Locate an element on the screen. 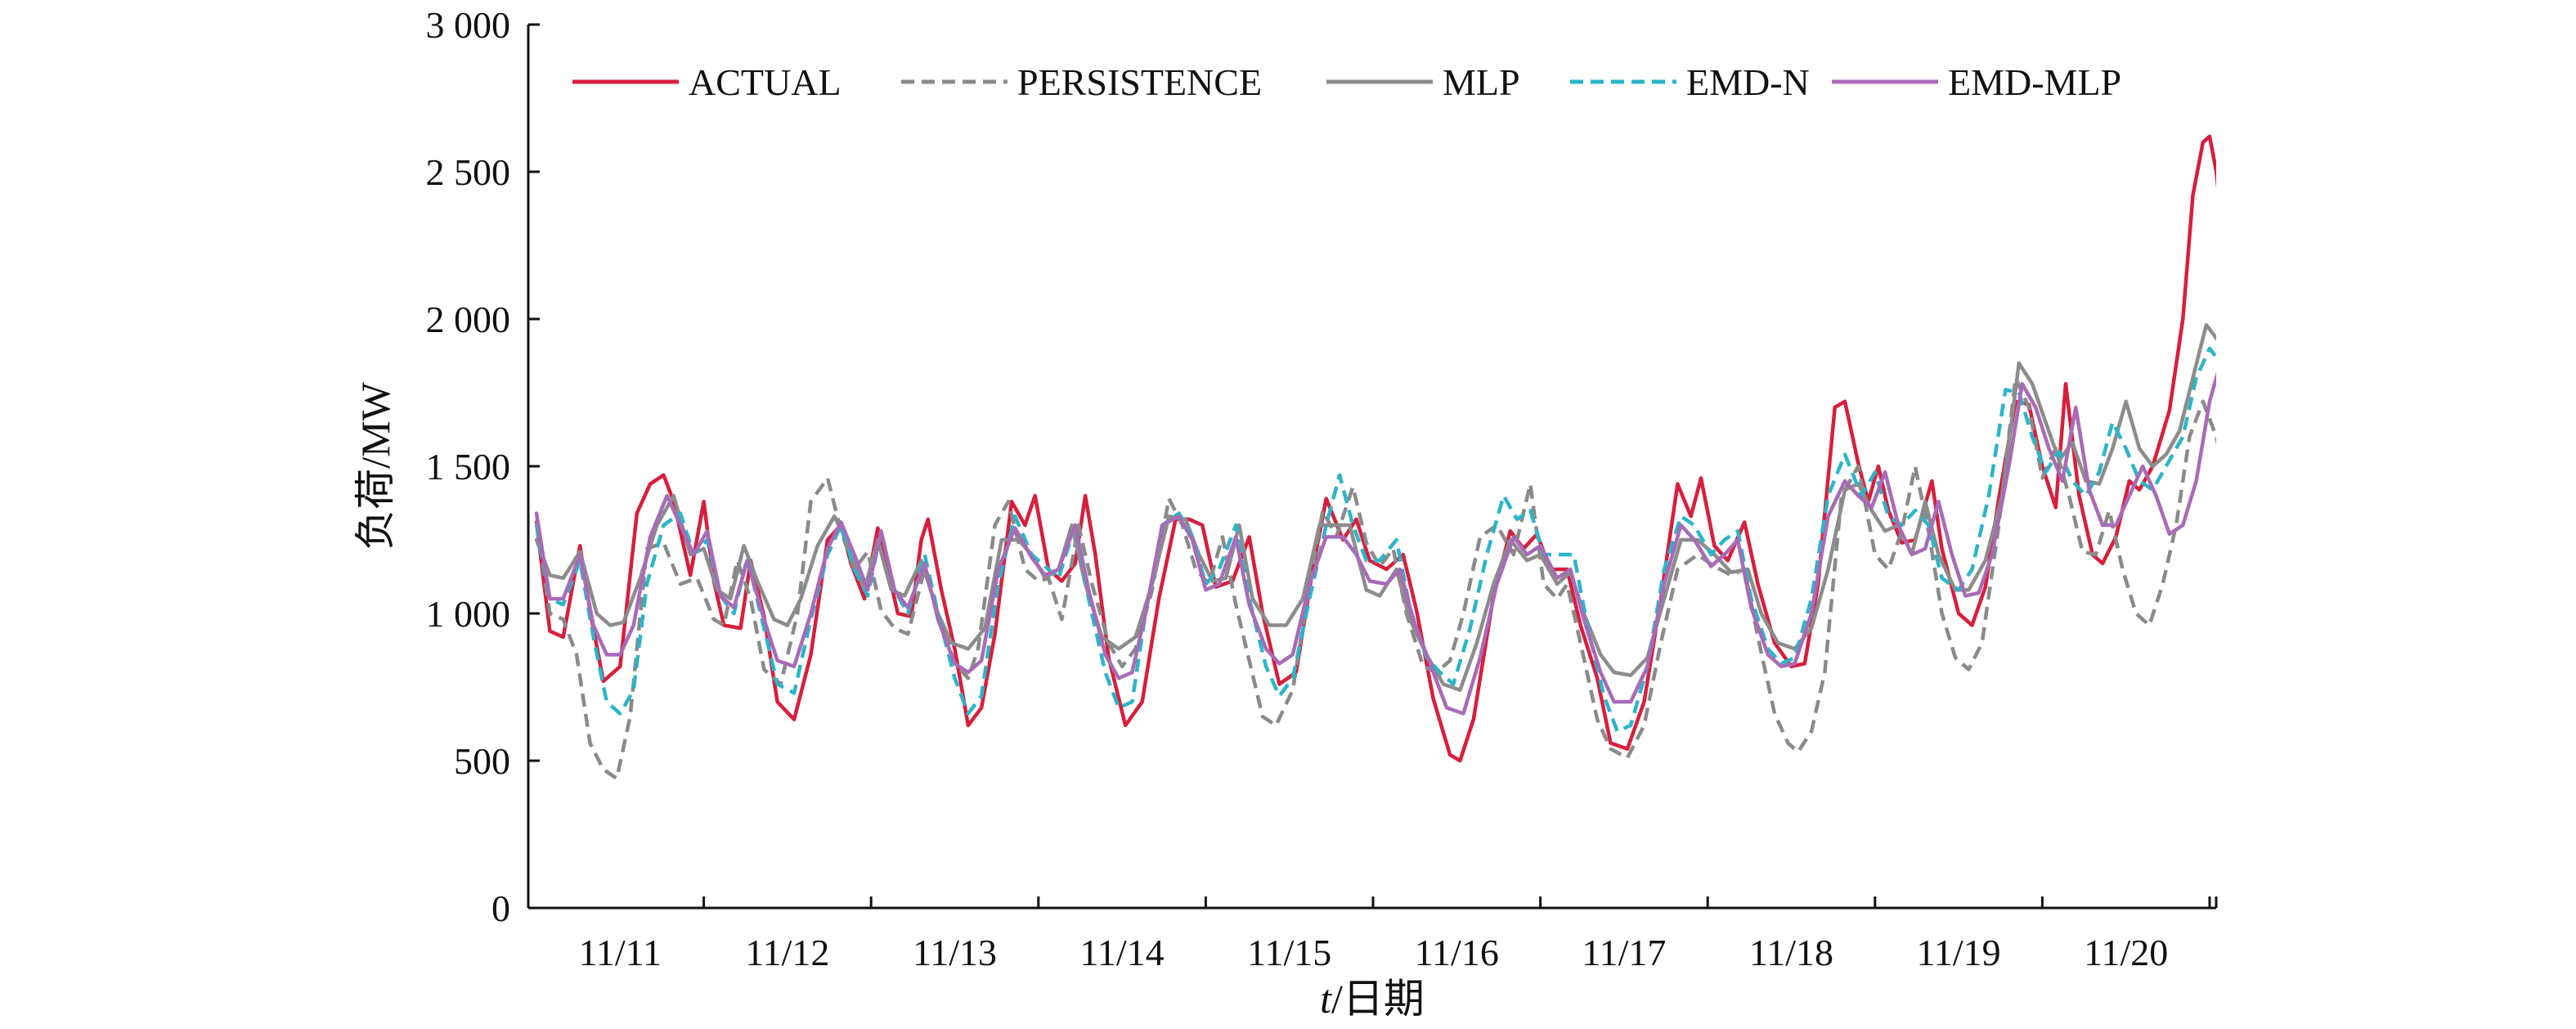 Image resolution: width=2576 pixels, height=1029 pixels. x-axis-label-var: t is located at coordinates (1326, 999).